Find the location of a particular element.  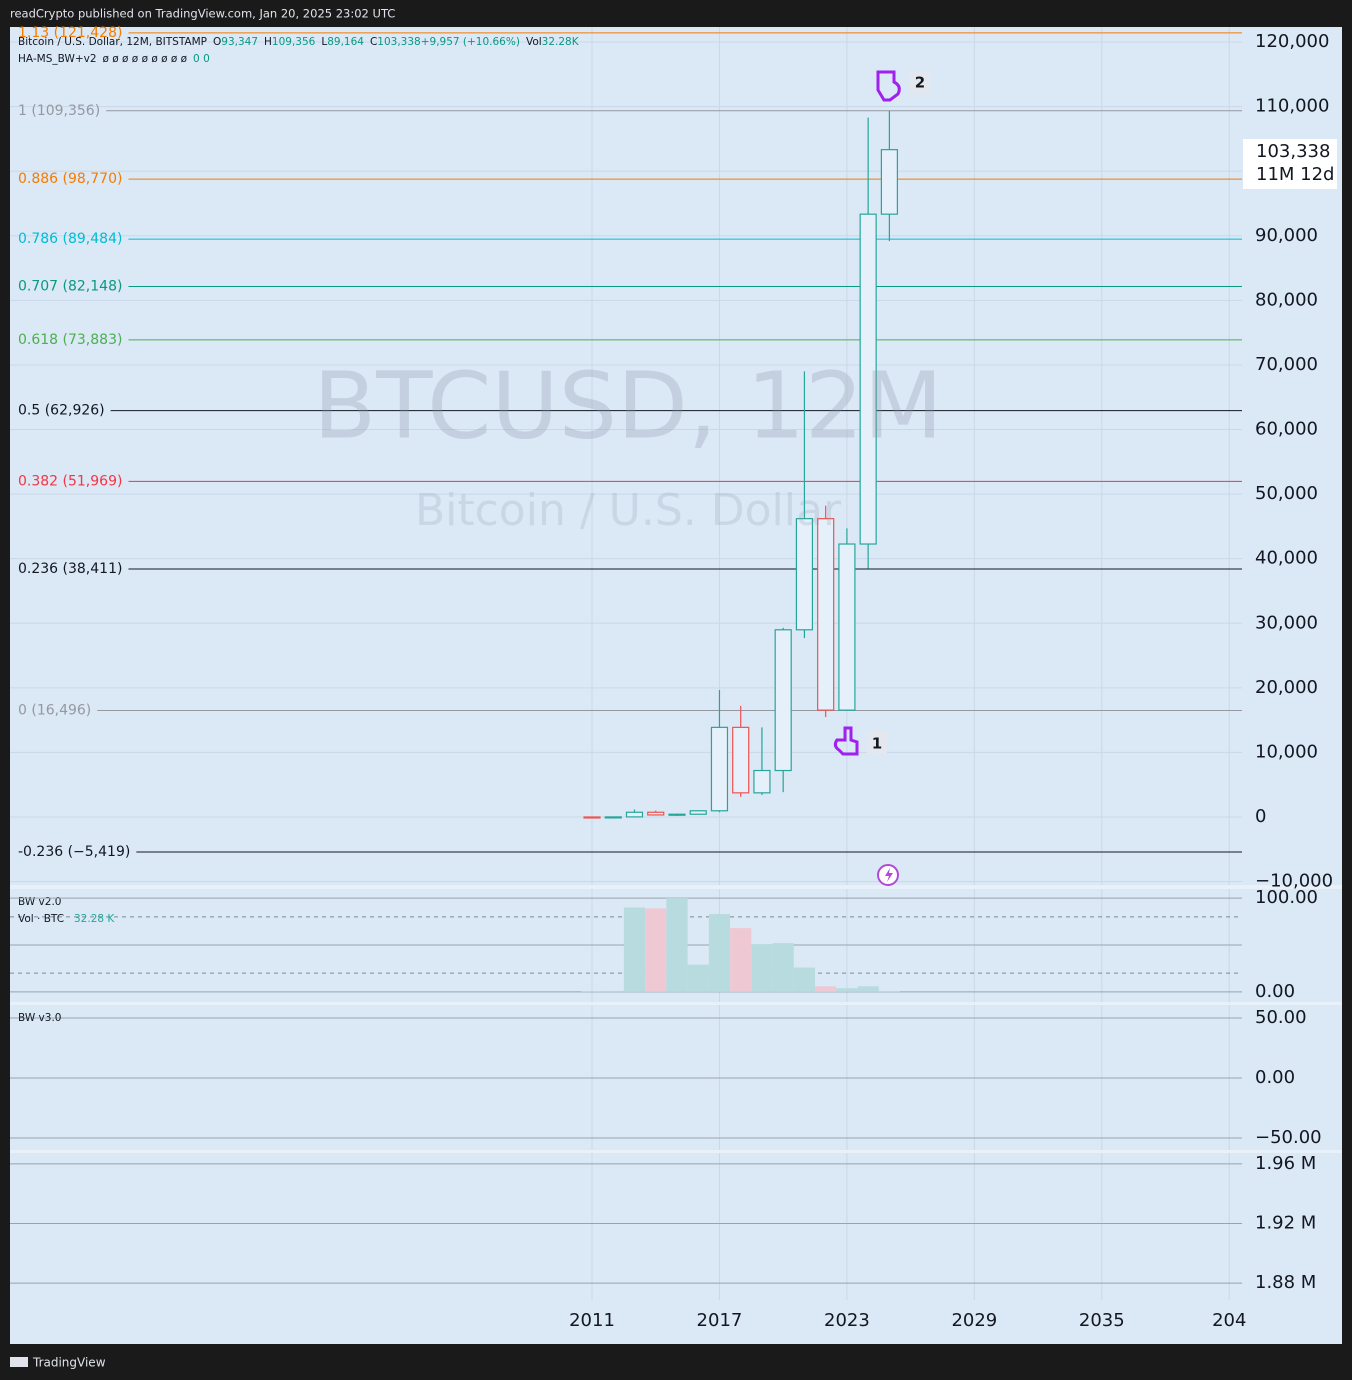

pane-title: BW v3.0 is located at coordinates (39, 1018).